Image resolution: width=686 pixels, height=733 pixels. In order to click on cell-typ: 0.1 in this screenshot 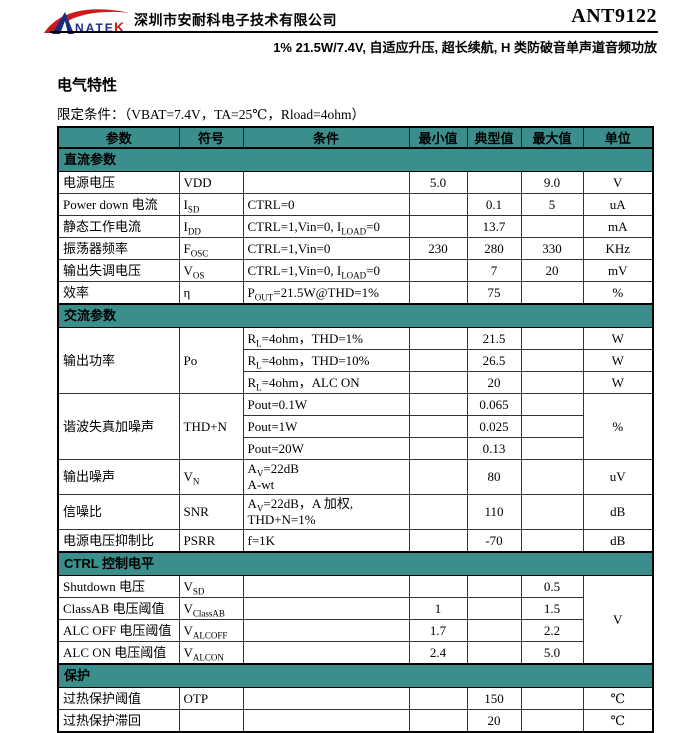, I will do `click(494, 204)`.